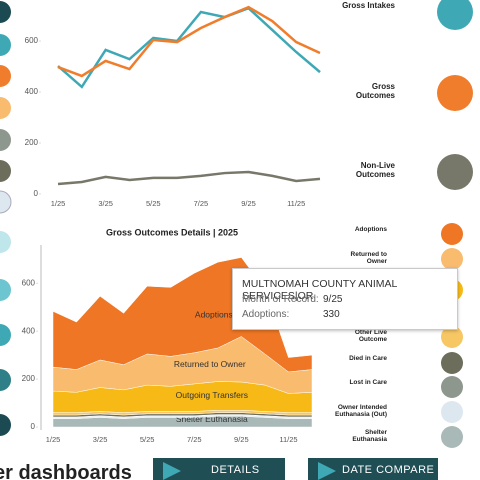 The height and width of the screenshot is (480, 480). What do you see at coordinates (375, 91) in the screenshot?
I see `legend-label: Gross Outcomes` at bounding box center [375, 91].